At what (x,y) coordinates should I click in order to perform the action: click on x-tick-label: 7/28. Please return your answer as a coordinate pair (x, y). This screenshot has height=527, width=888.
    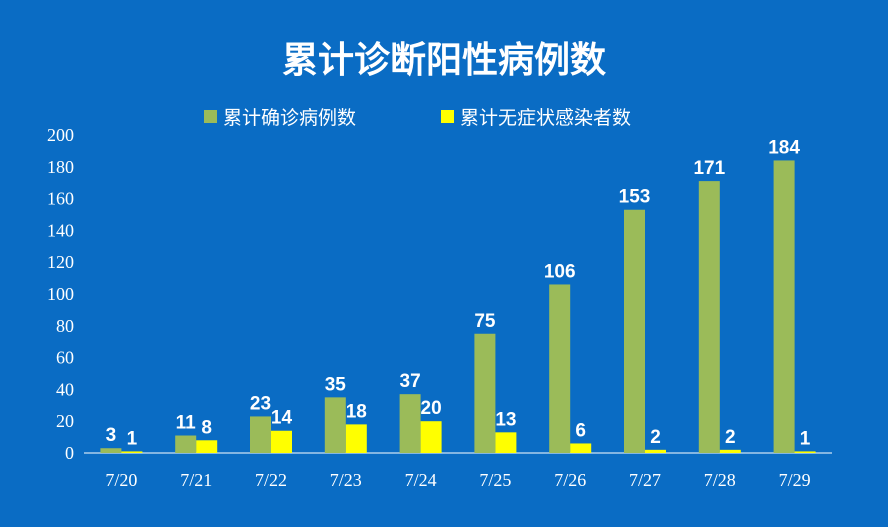
    Looking at the image, I should click on (720, 480).